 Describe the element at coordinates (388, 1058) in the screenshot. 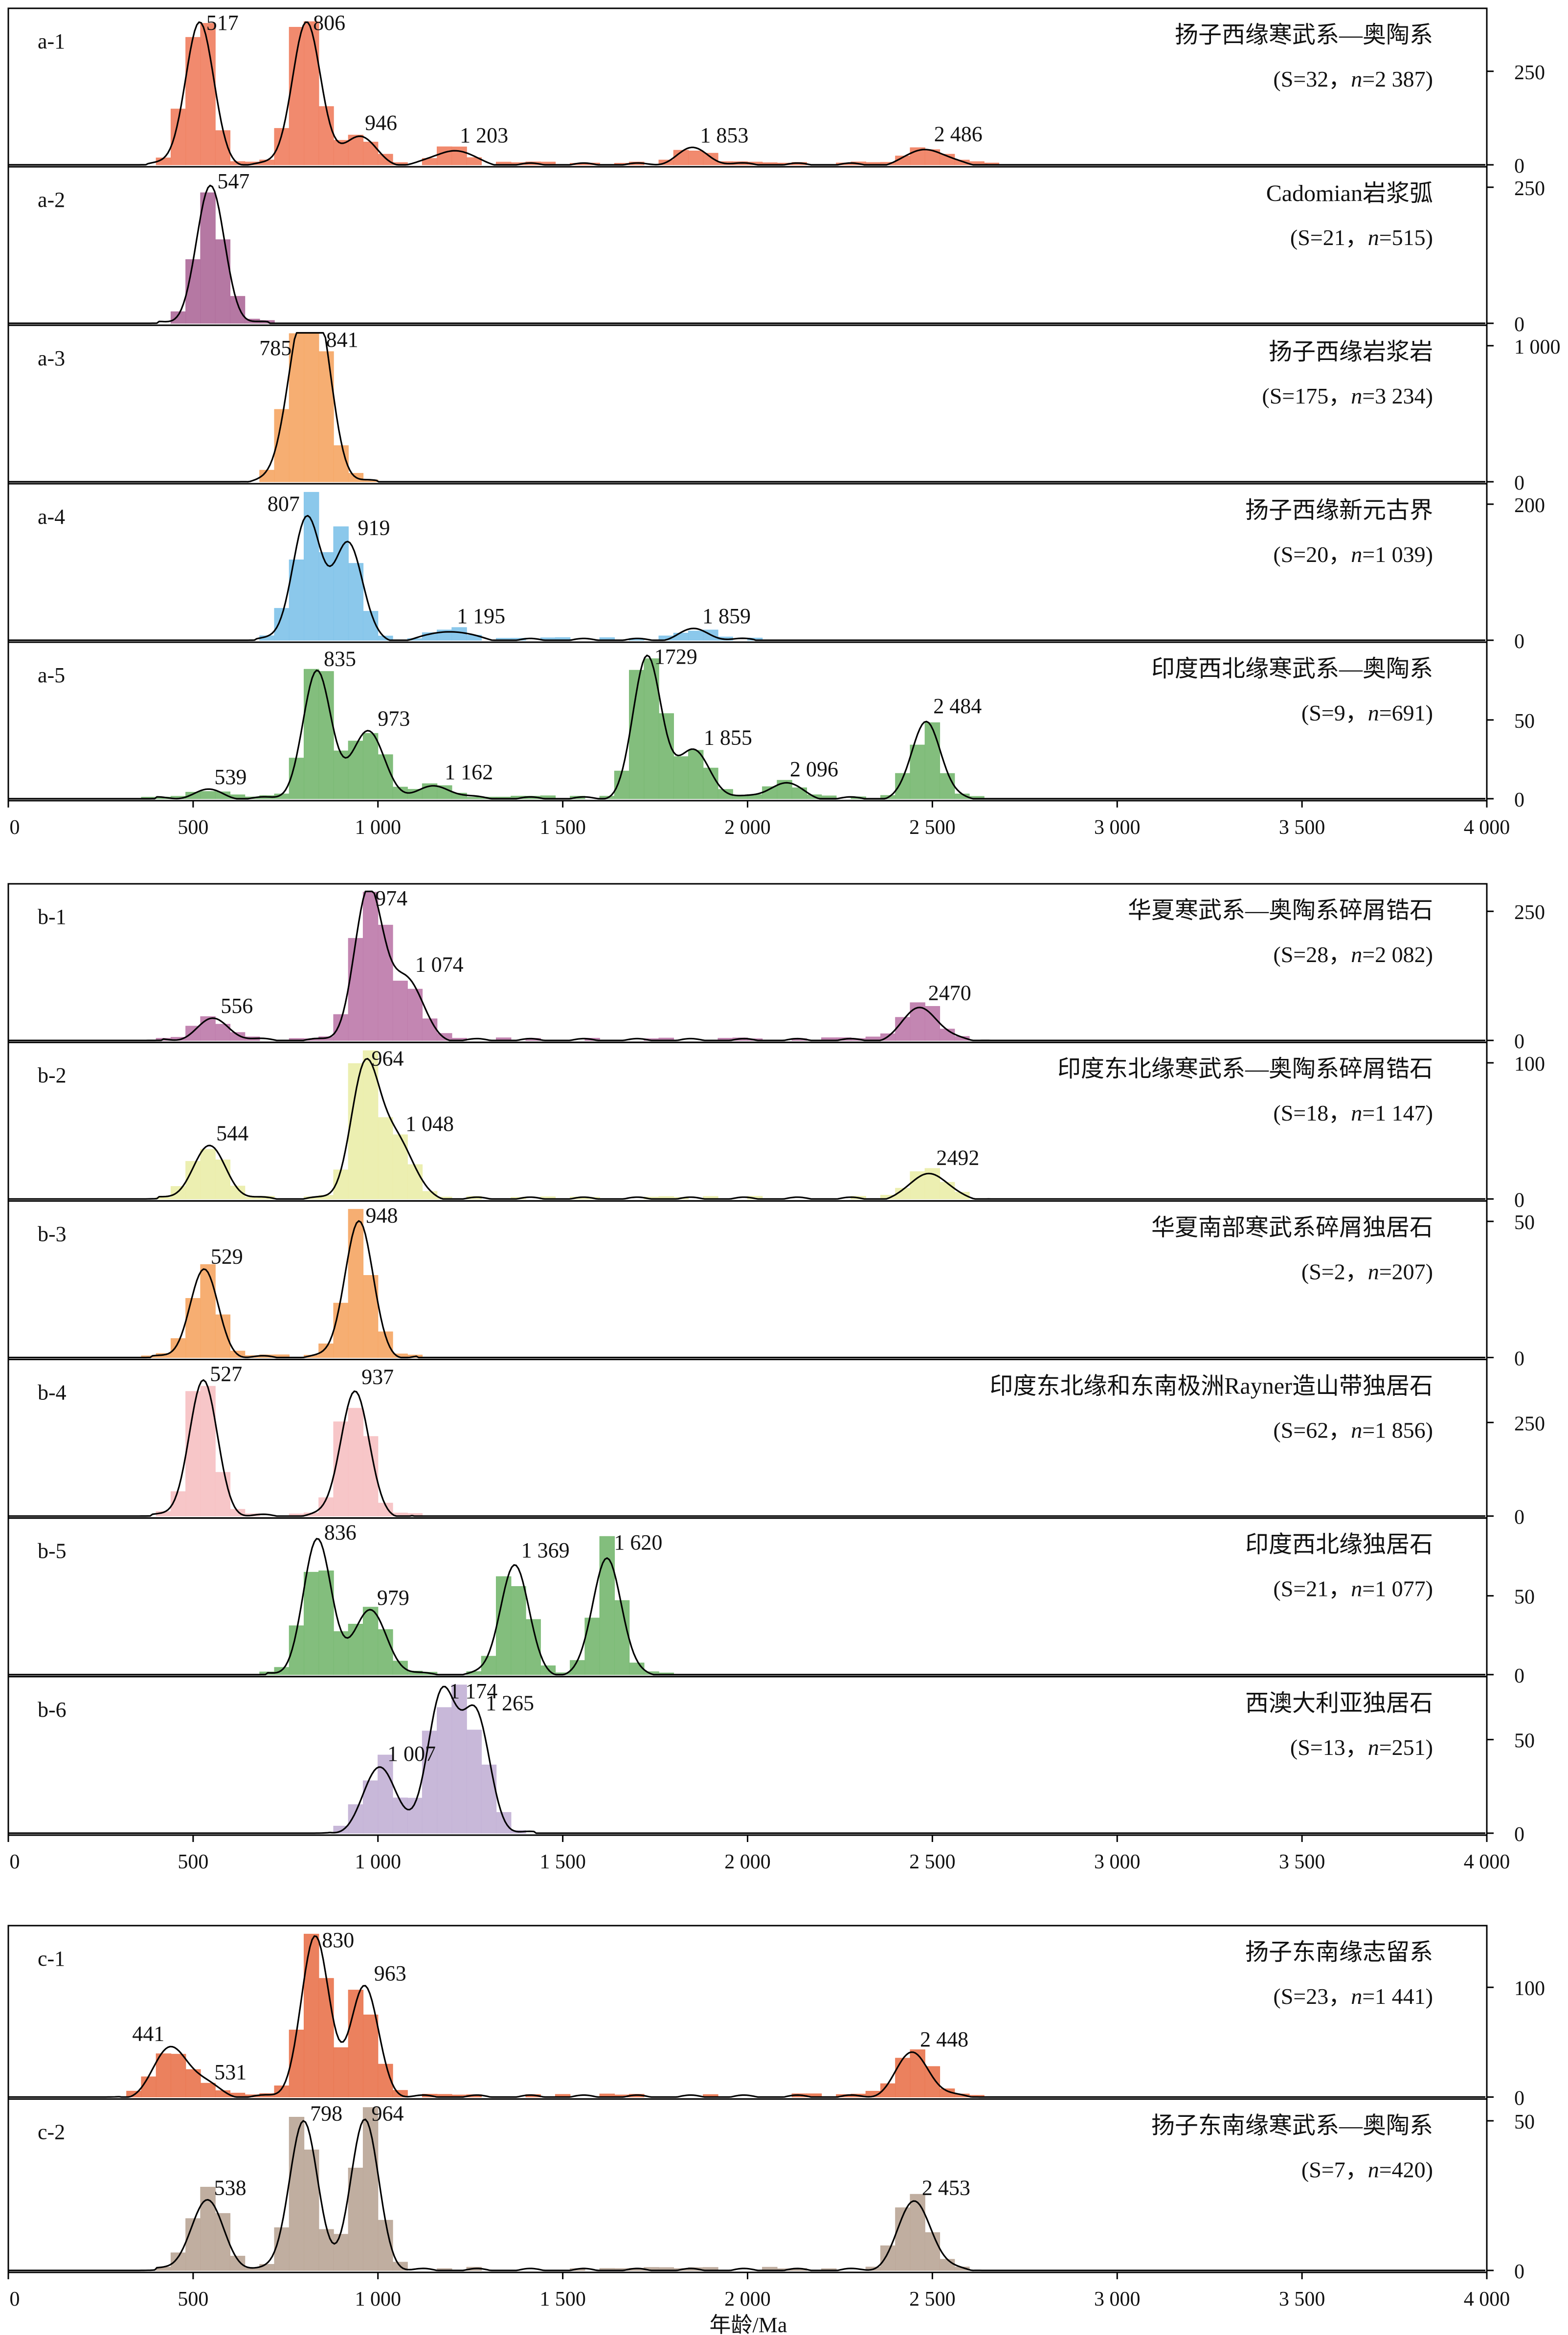

I see `peak-label: 964` at that location.